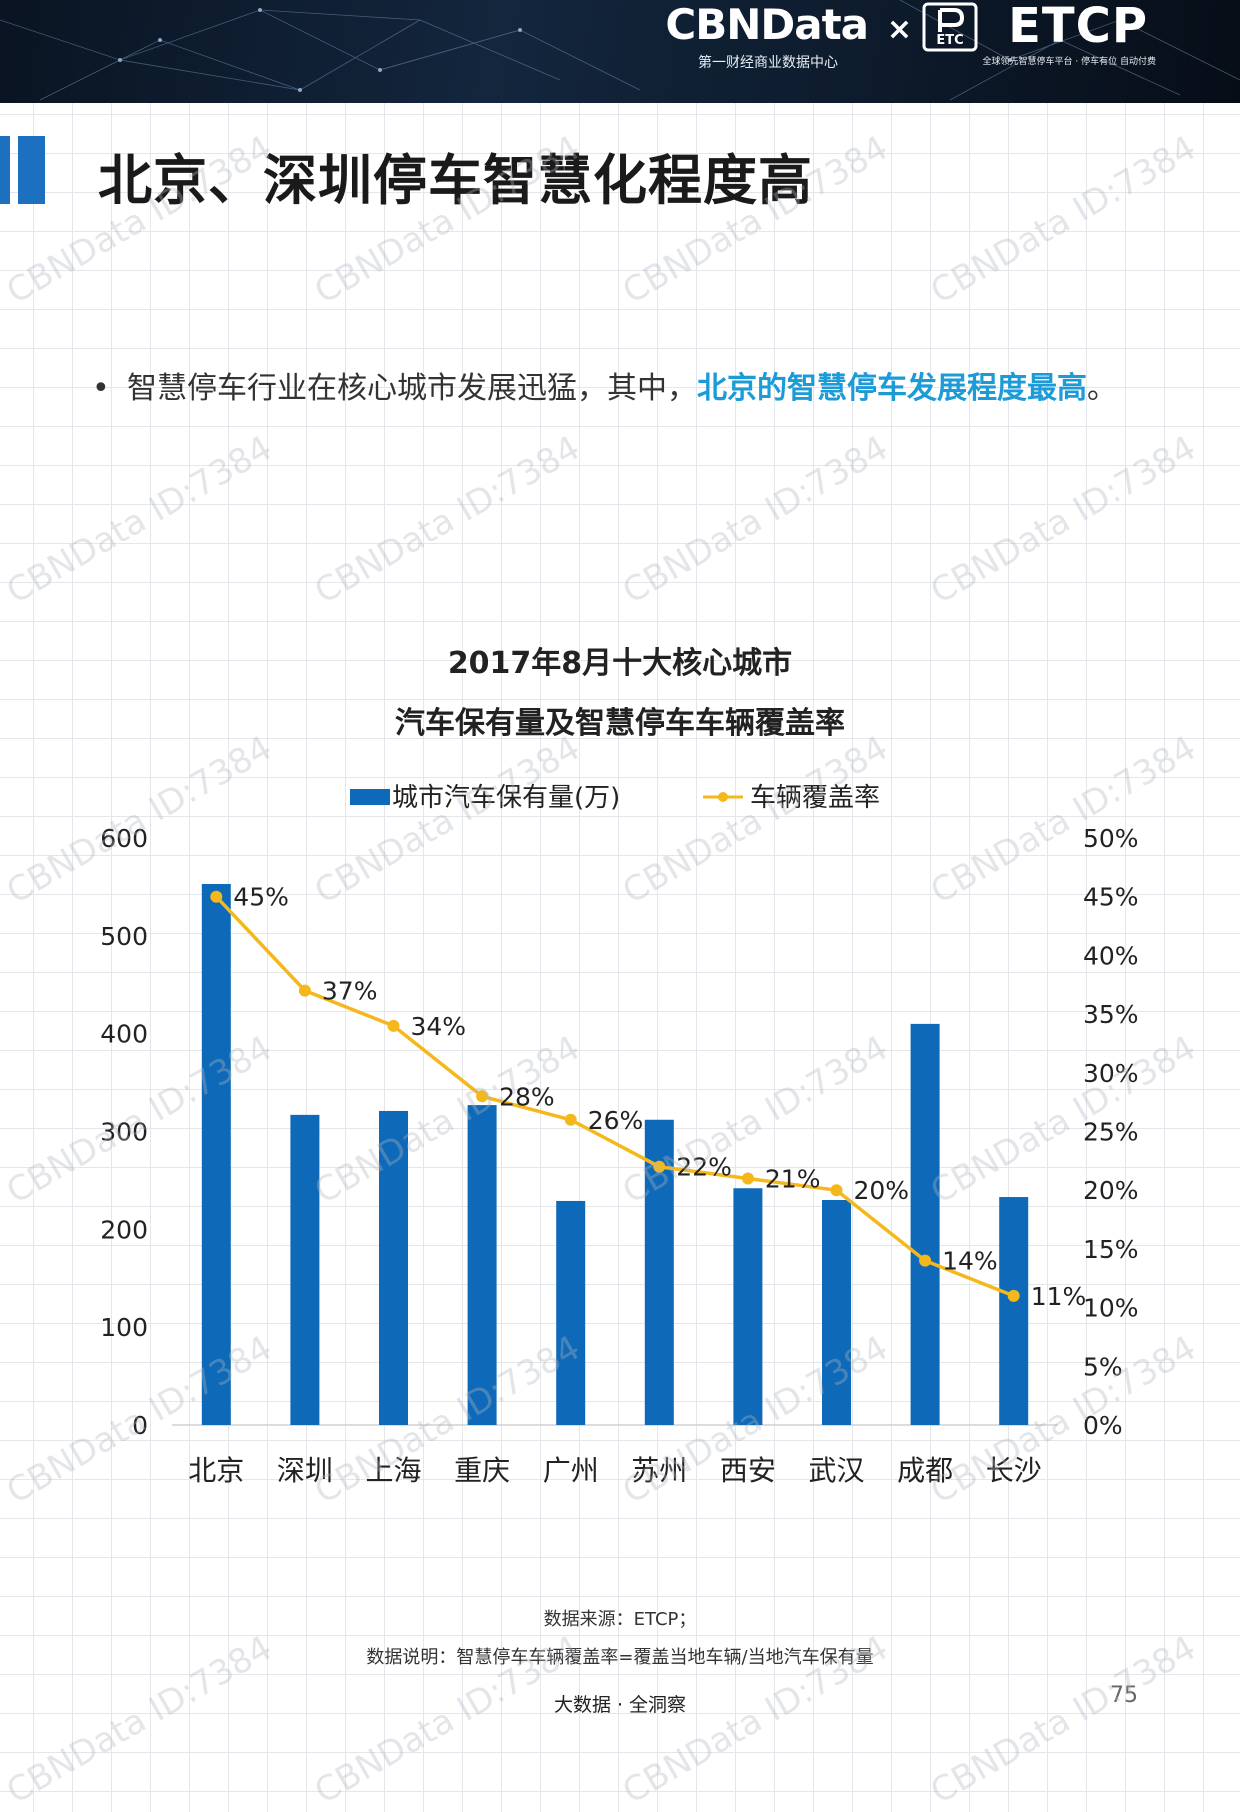 This screenshot has height=1812, width=1240. Describe the element at coordinates (412, 388) in the screenshot. I see `bullet-text-plain: 智慧停车行业在核心城市发展迅猛，其中，` at that location.